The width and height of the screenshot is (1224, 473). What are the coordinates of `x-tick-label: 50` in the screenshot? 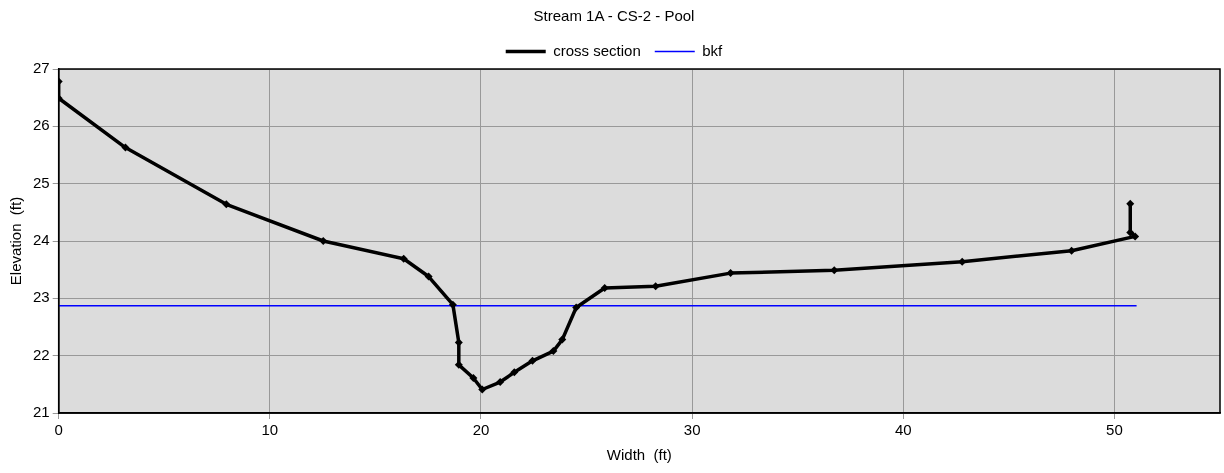 It's located at (1114, 430).